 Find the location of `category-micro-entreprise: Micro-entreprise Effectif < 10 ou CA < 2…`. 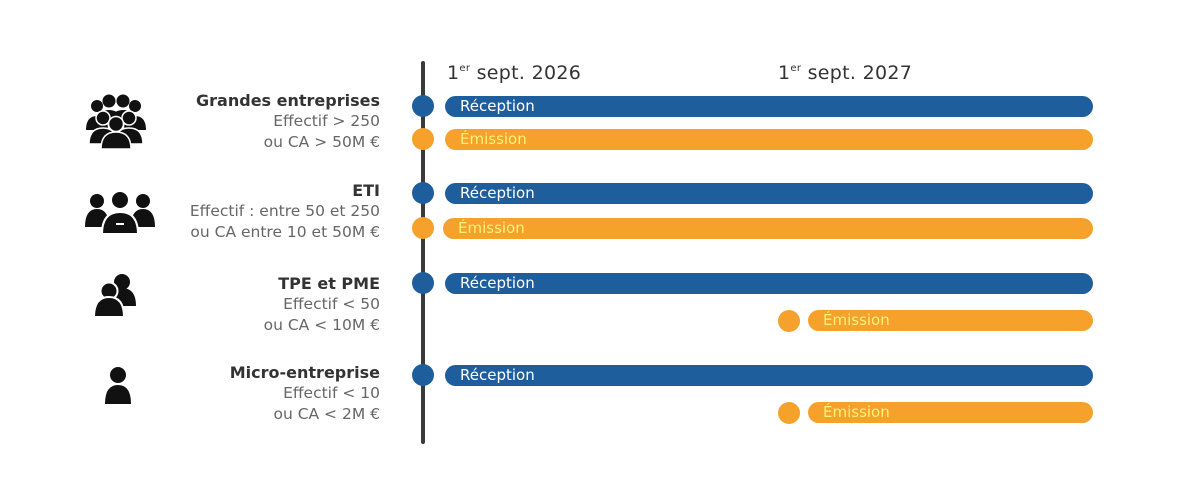

category-micro-entreprise: Micro-entreprise Effectif < 10 ou CA < 2… is located at coordinates (305, 393).